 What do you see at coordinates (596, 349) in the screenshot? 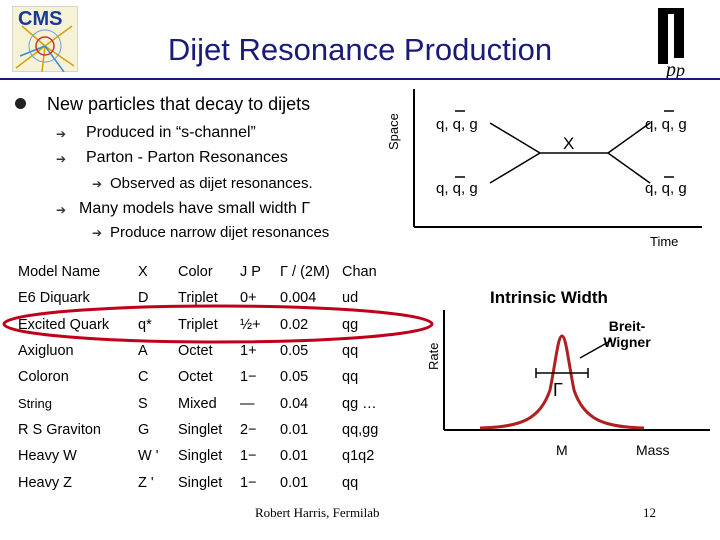
I see `curve-label-pointer` at bounding box center [596, 349].